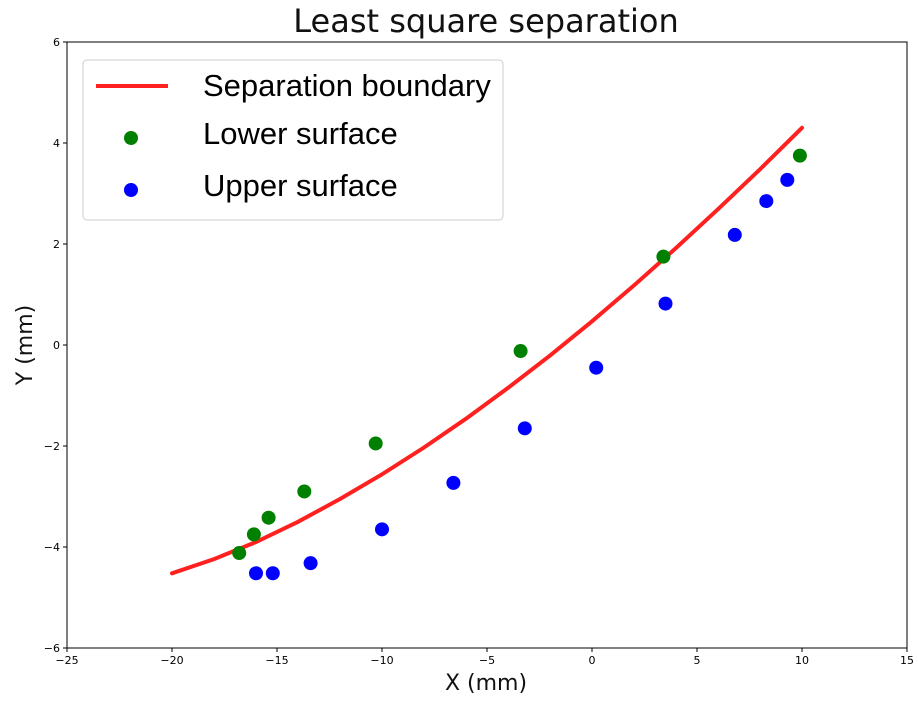 The height and width of the screenshot is (706, 918). What do you see at coordinates (486, 683) in the screenshot?
I see `x-axis-label: X (mm)` at bounding box center [486, 683].